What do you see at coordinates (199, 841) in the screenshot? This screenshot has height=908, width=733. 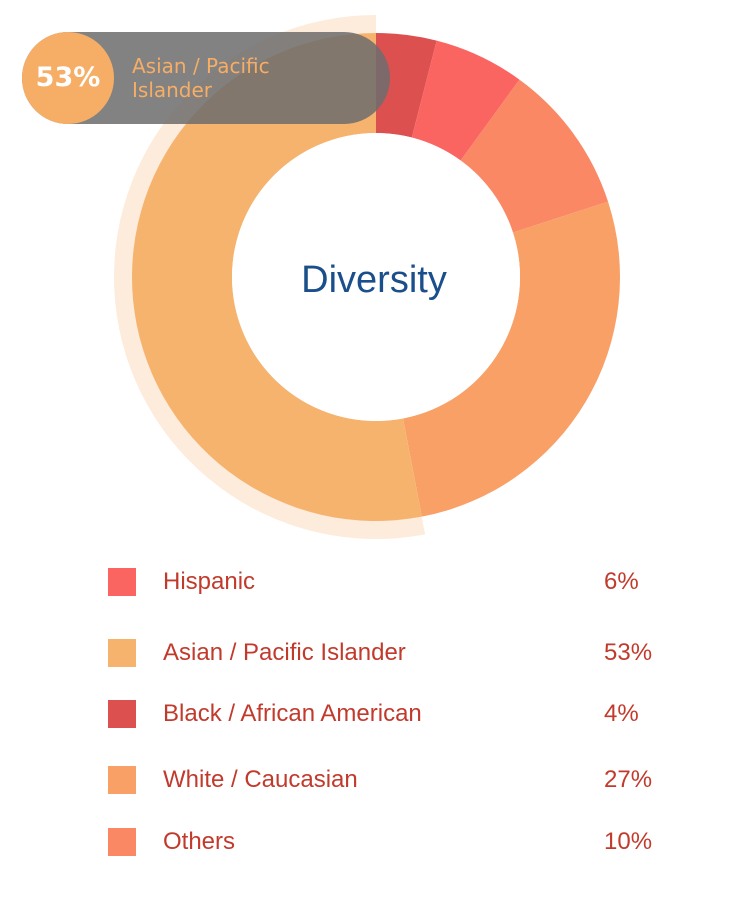 I see `legend-label: Others` at bounding box center [199, 841].